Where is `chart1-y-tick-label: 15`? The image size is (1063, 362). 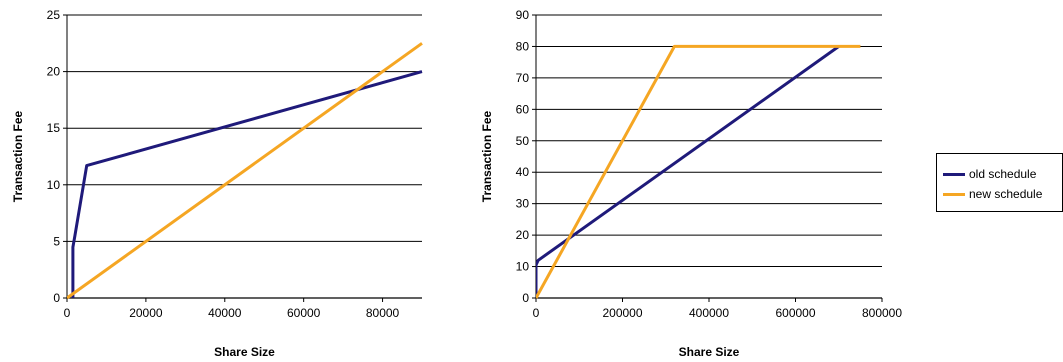 chart1-y-tick-label: 15 is located at coordinates (54, 128).